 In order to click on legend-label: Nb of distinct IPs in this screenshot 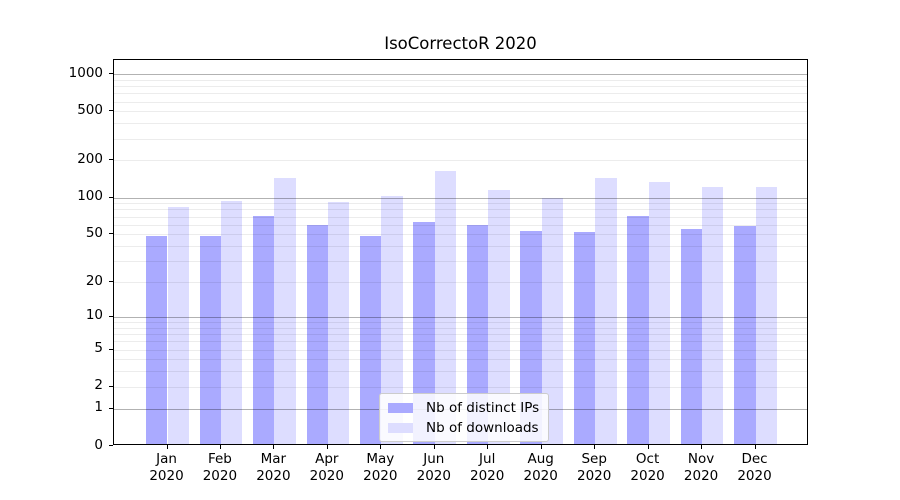, I will do `click(483, 407)`.